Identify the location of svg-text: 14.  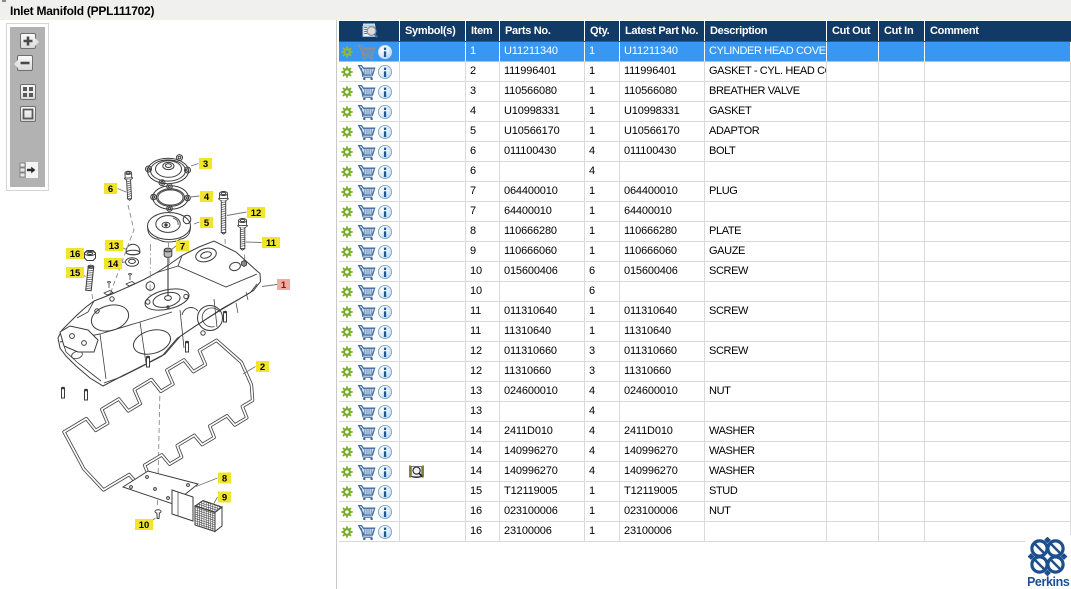
(113, 264).